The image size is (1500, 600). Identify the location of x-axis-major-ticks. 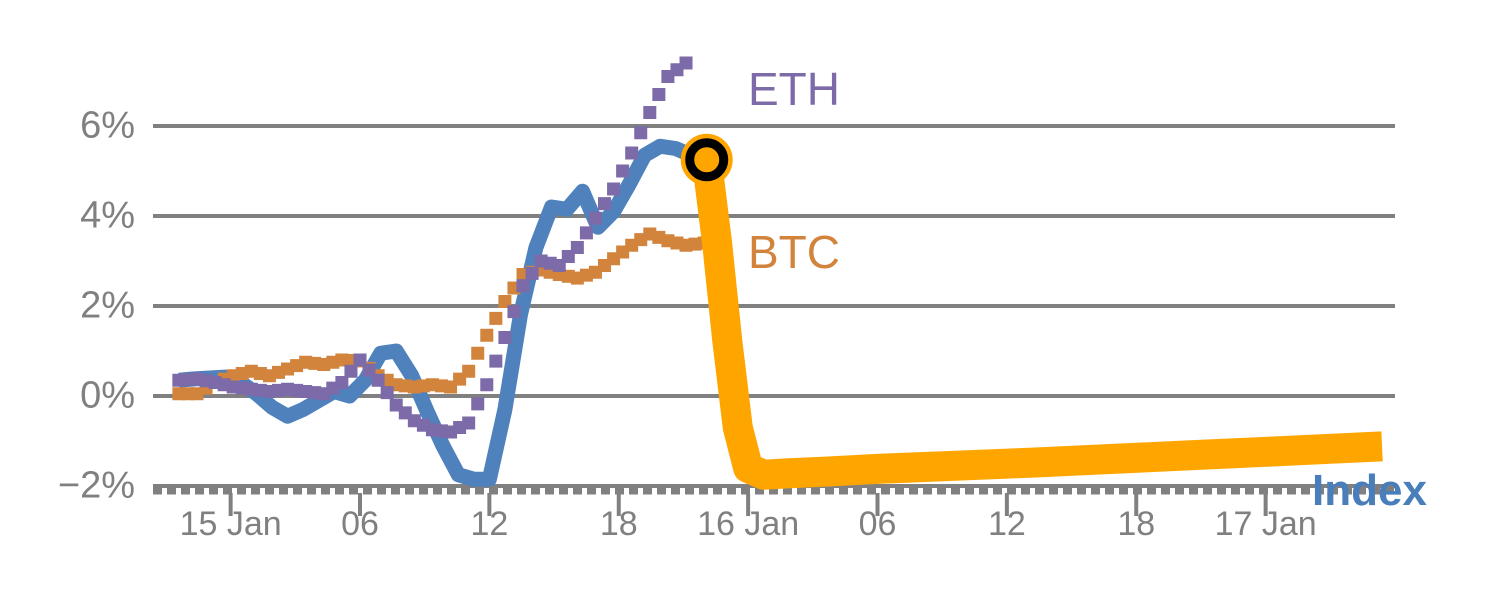
(748, 504).